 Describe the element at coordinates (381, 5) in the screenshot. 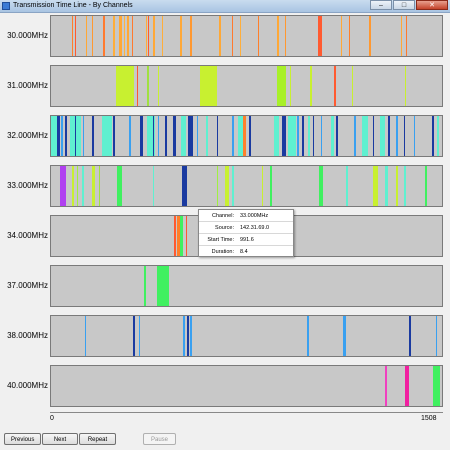

I see `minimize-button: –` at that location.